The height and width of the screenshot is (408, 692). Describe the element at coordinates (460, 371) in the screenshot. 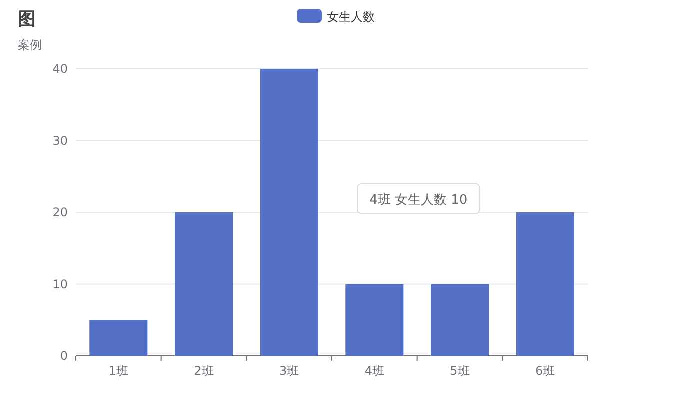

I see `x-tick-label: 5班` at that location.